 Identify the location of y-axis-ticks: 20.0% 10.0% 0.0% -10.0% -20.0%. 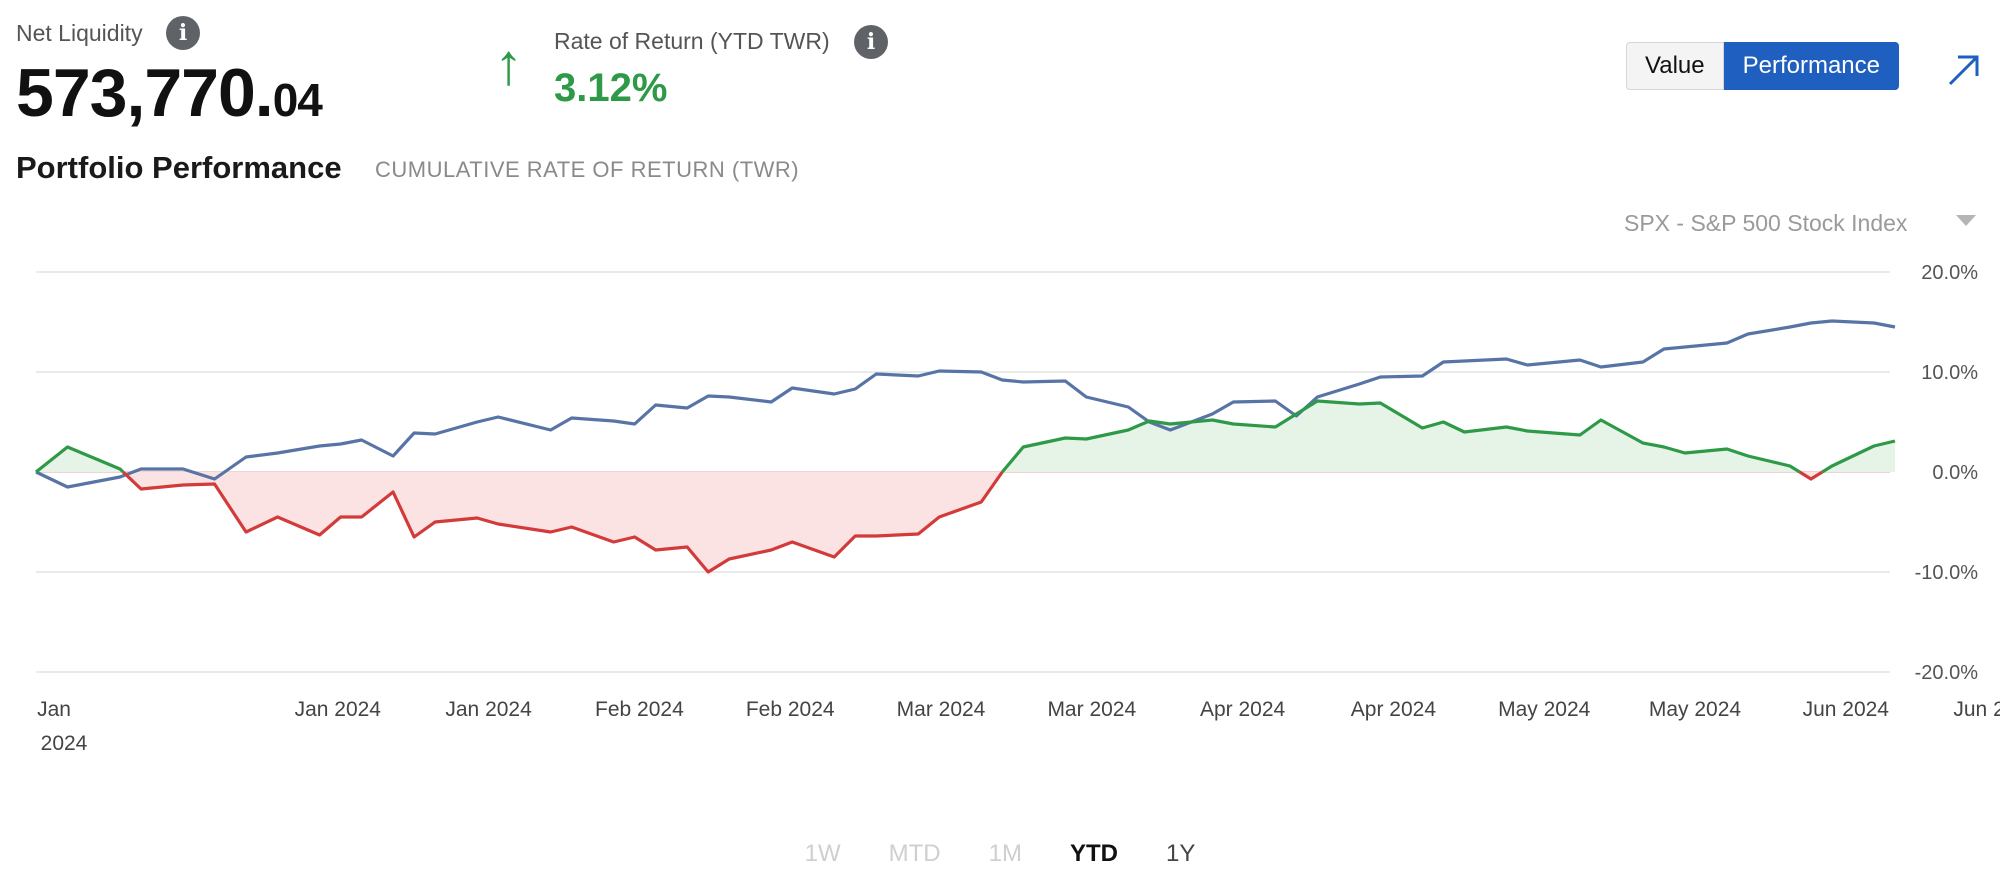
(1947, 473).